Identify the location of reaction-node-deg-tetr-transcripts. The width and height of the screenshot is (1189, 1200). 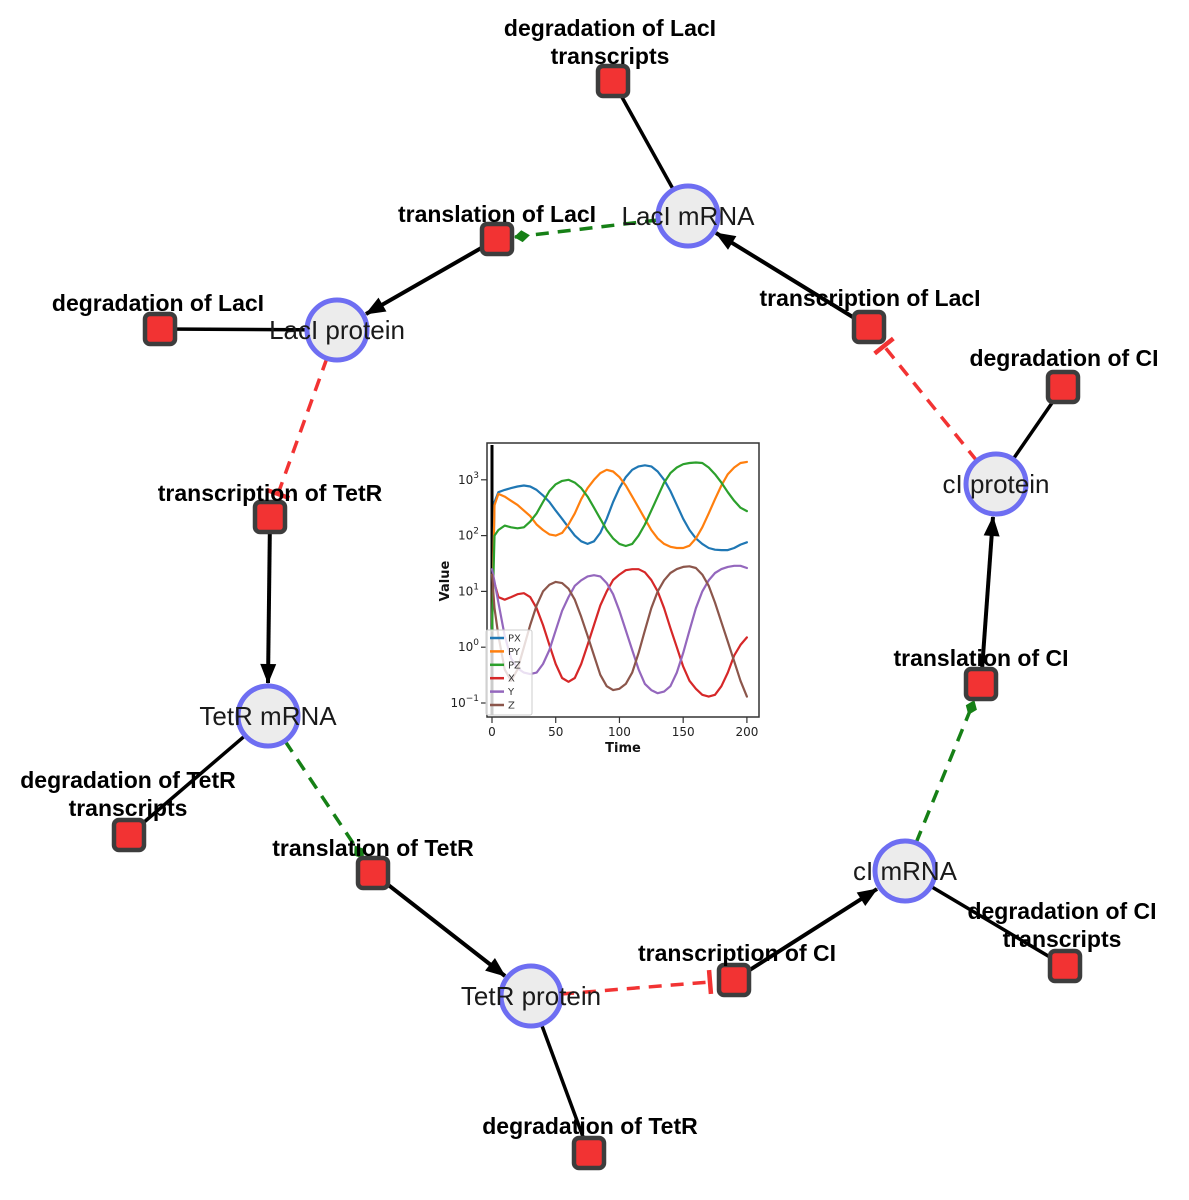
(129, 835).